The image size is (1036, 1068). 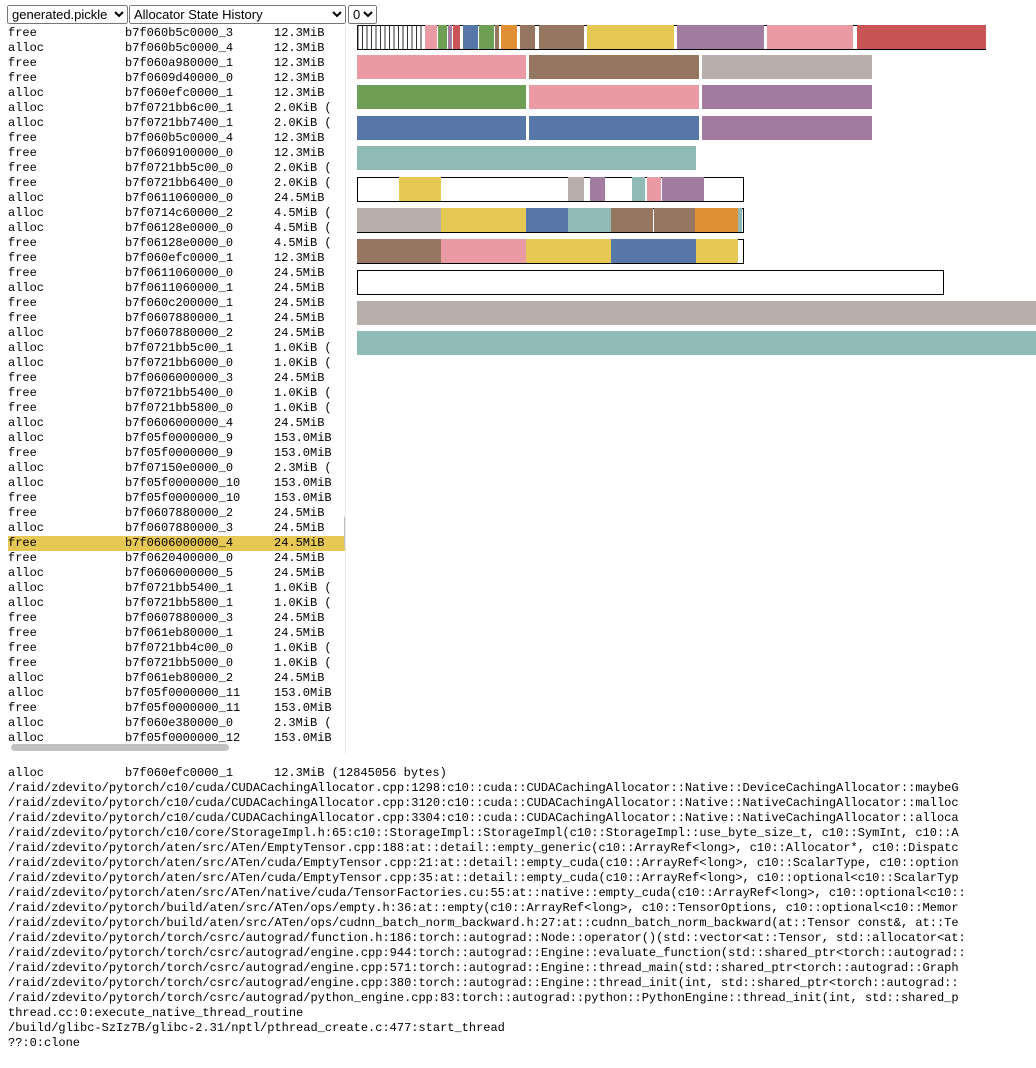 What do you see at coordinates (176, 48) in the screenshot?
I see `event-row: alloc b7f060b5c0000_4 12.3MiB` at bounding box center [176, 48].